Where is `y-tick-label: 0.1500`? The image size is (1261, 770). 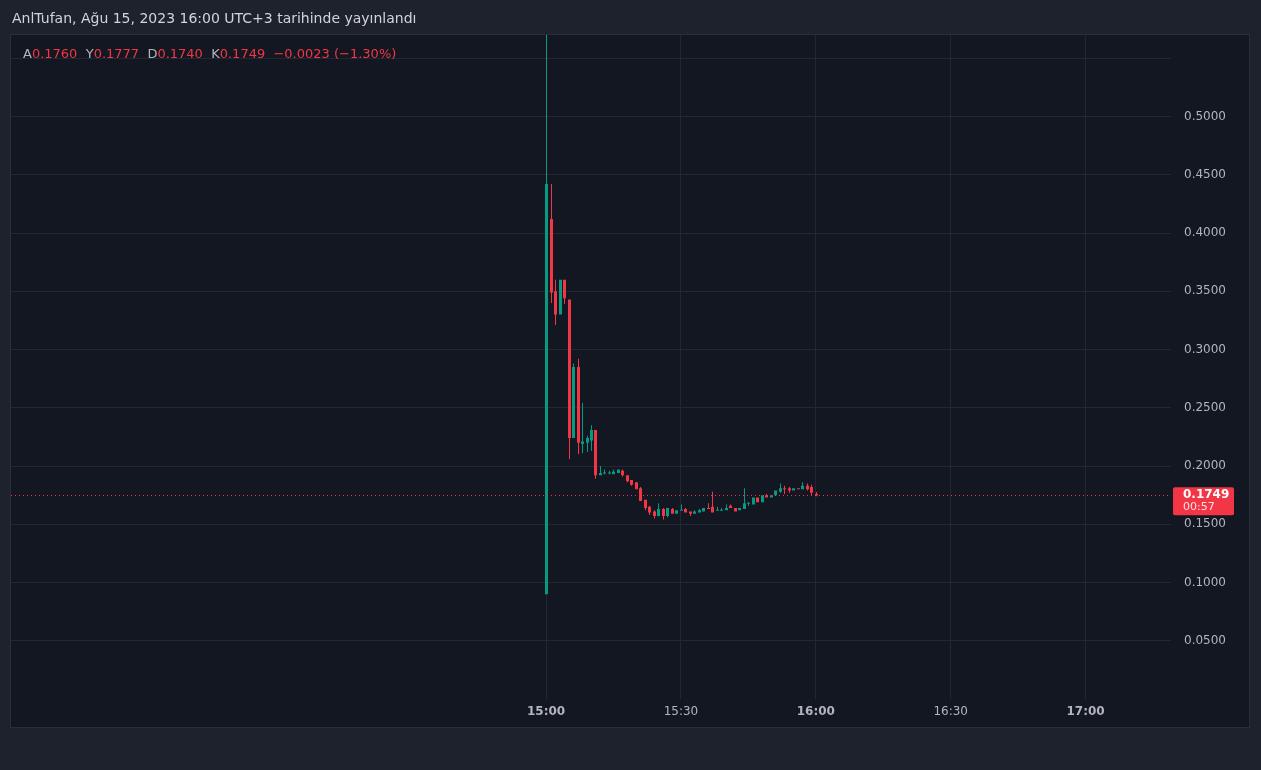 y-tick-label: 0.1500 is located at coordinates (1205, 523).